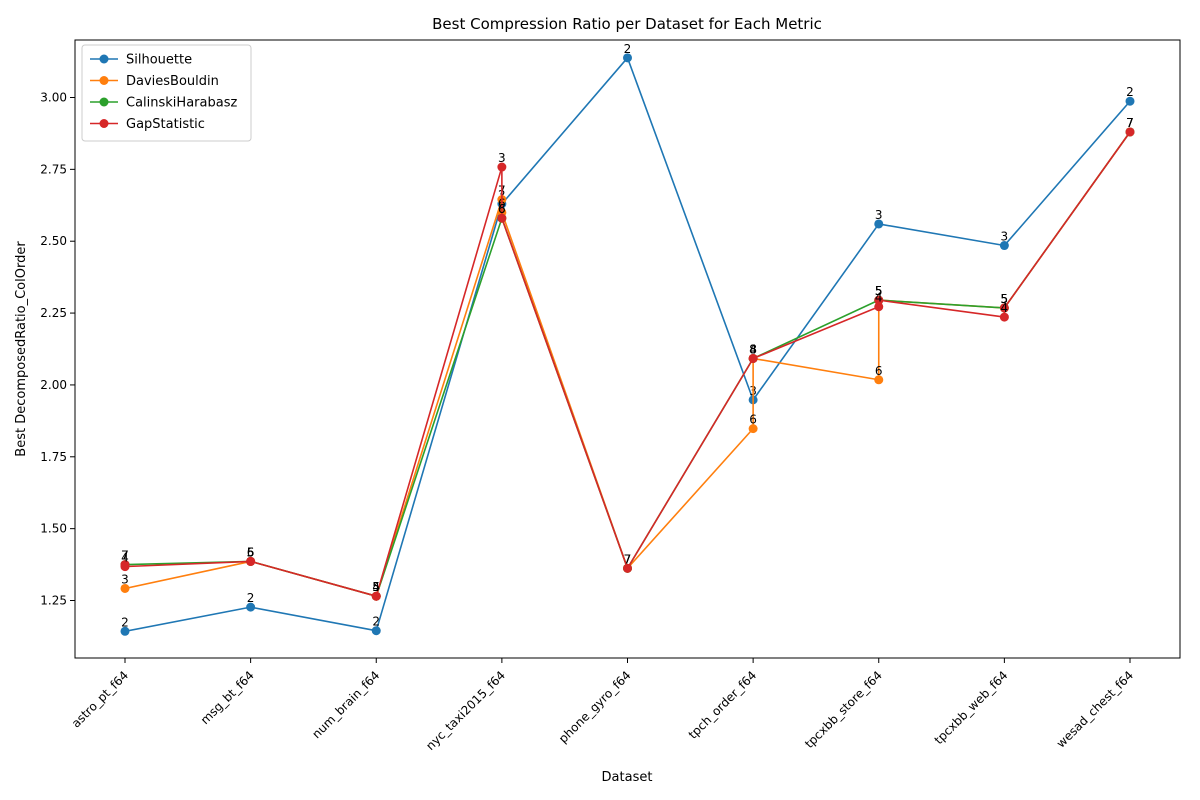  Describe the element at coordinates (53, 97) in the screenshot. I see `y-tick-label: 3.00` at that location.